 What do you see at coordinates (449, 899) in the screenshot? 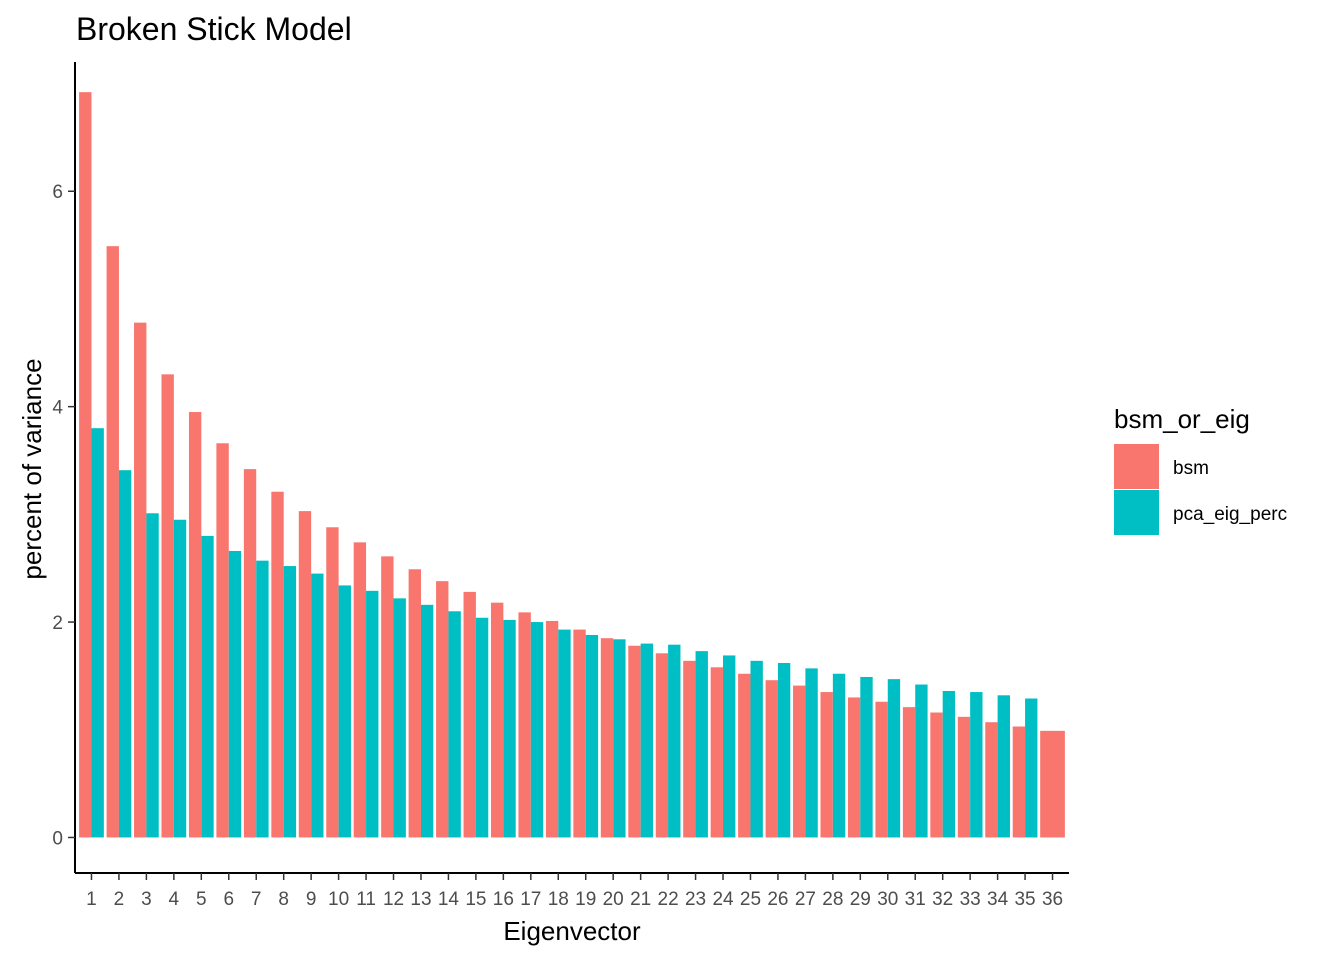
I see `x-tick-label-14: 14` at bounding box center [449, 899].